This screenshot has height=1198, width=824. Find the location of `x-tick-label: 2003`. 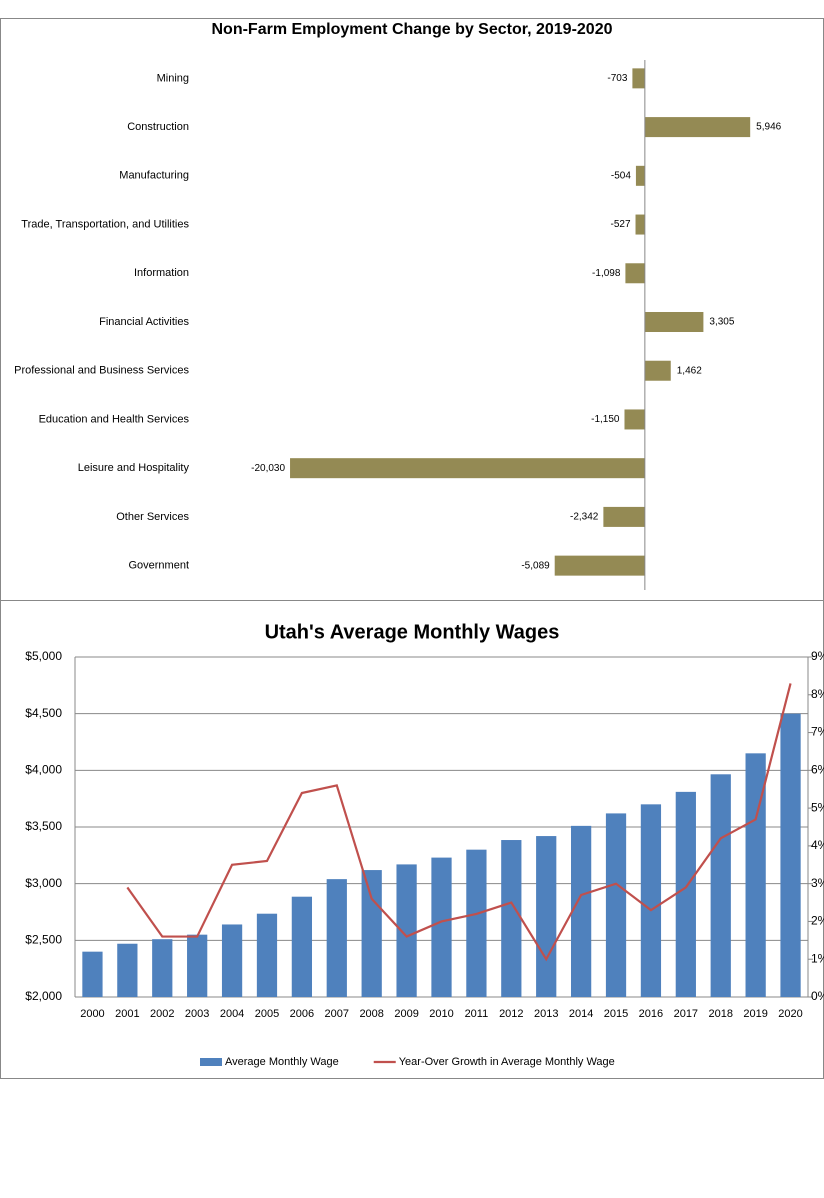

x-tick-label: 2003 is located at coordinates (197, 1014).